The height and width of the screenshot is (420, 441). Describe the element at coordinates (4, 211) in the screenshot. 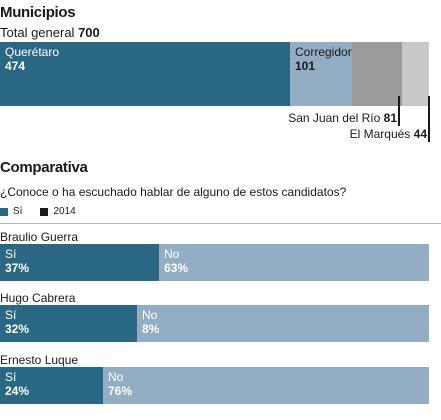

I see `legend-si-swatch` at that location.